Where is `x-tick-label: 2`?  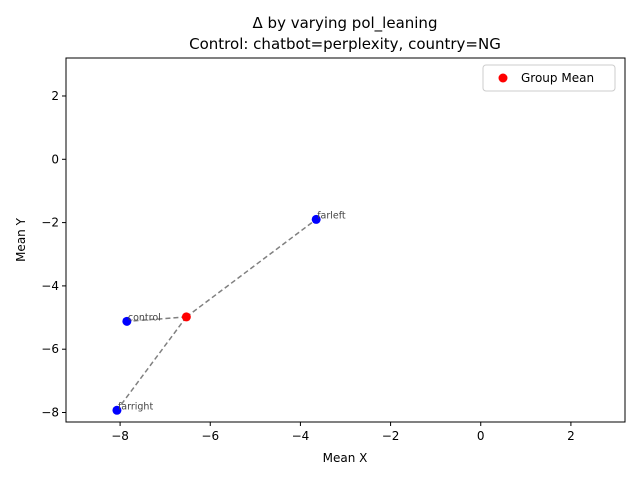
x-tick-label: 2 is located at coordinates (571, 436).